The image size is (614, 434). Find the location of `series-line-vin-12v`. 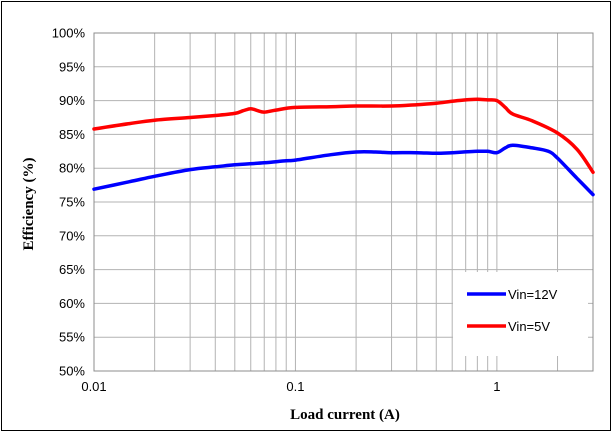

series-line-vin-12v is located at coordinates (343, 170).